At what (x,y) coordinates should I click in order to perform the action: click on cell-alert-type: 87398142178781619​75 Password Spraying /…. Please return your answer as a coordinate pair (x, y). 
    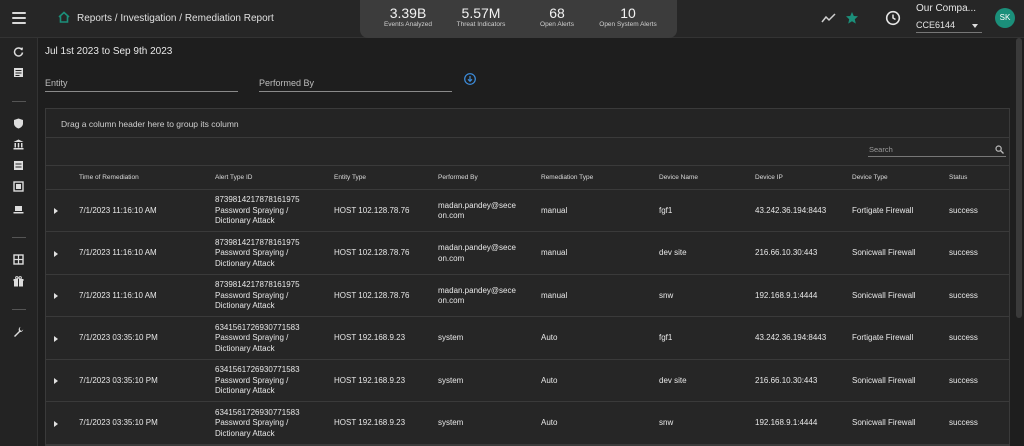
    Looking at the image, I should click on (272, 211).